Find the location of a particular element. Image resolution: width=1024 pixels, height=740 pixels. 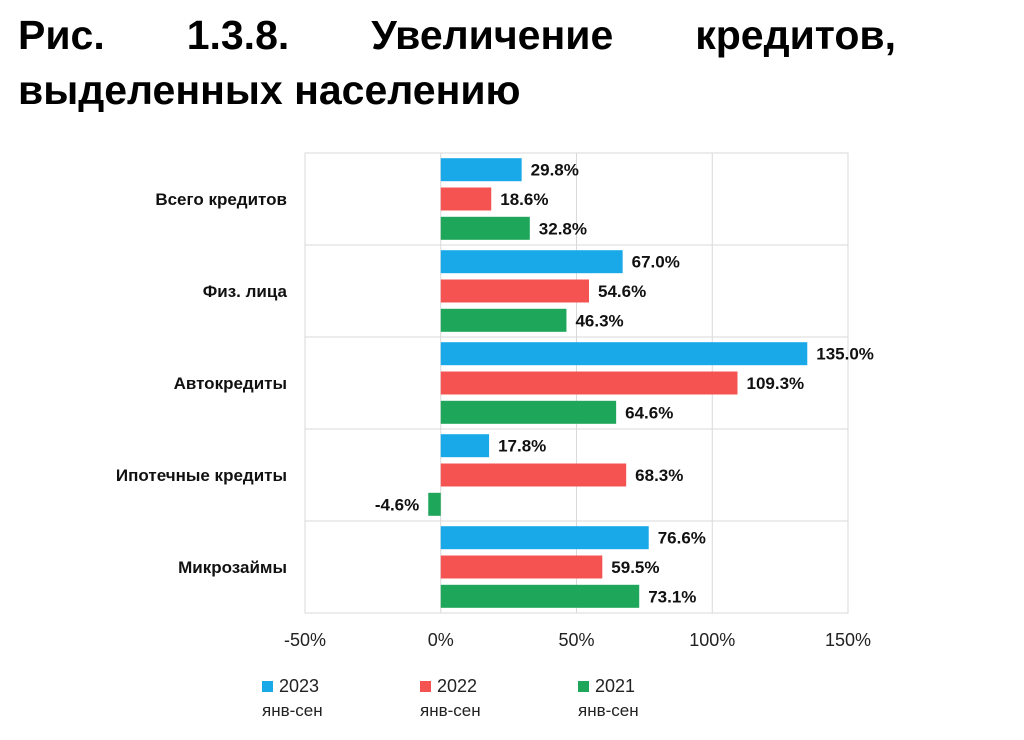

x-tick-label: 0% is located at coordinates (441, 640).